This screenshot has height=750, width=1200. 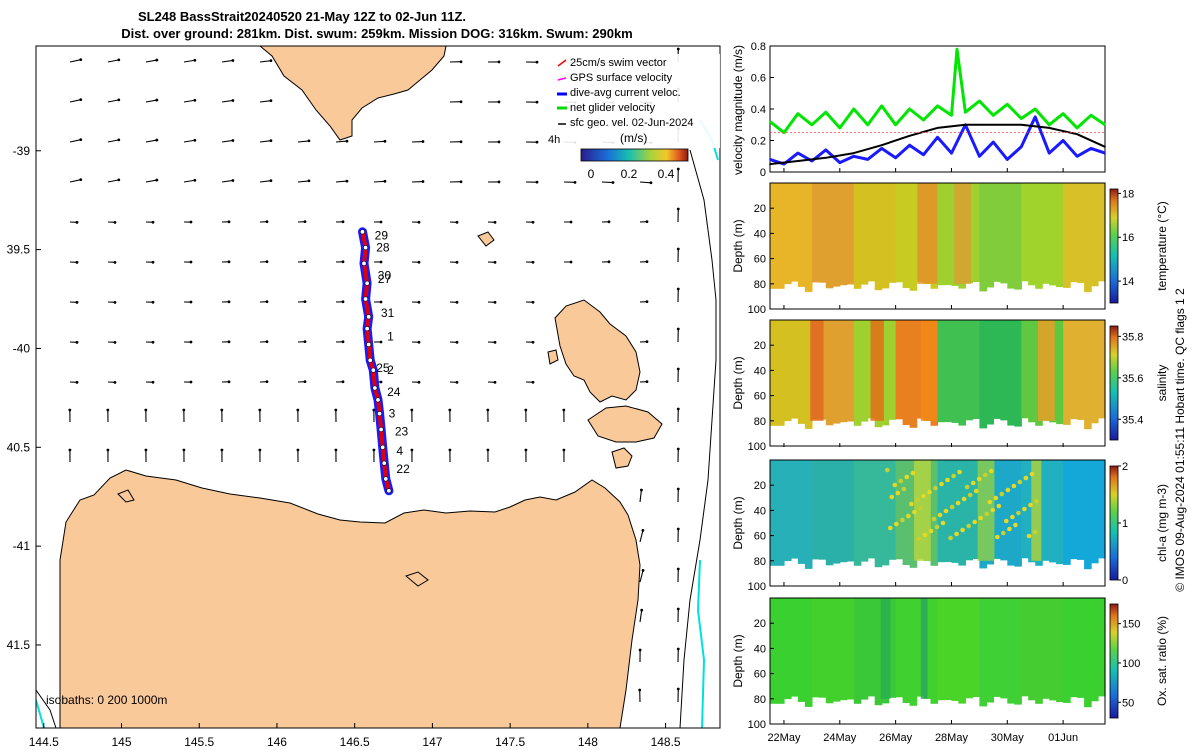 What do you see at coordinates (950, 386) in the screenshot?
I see `section-panel: 20 40 60 80 100 Depth (m) 35.4 35.6 35.8 salinity` at bounding box center [950, 386].